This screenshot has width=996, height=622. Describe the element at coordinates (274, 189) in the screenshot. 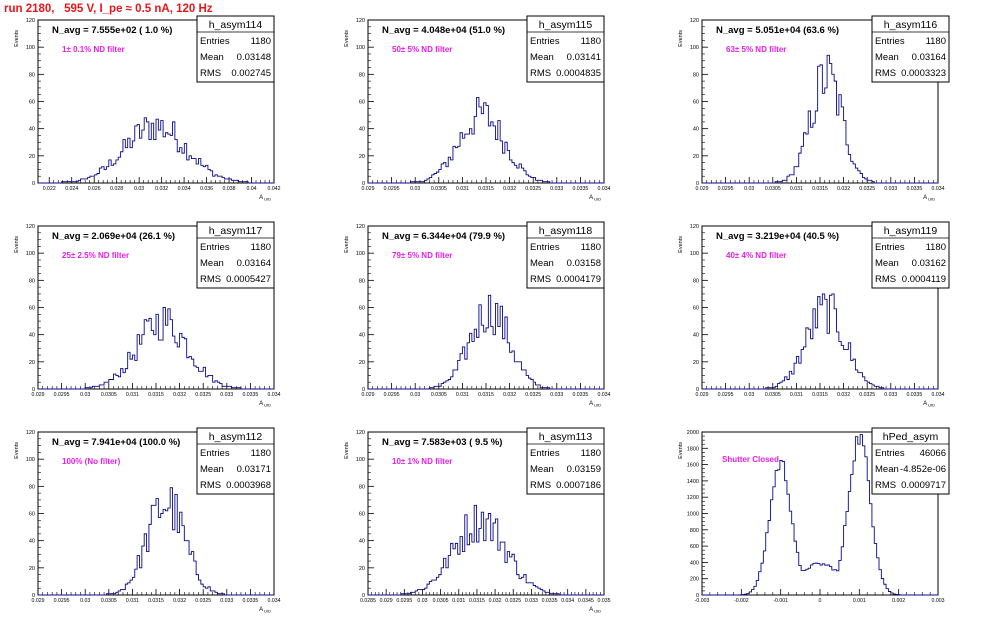

I see `x-tick-label: 0.042` at that location.